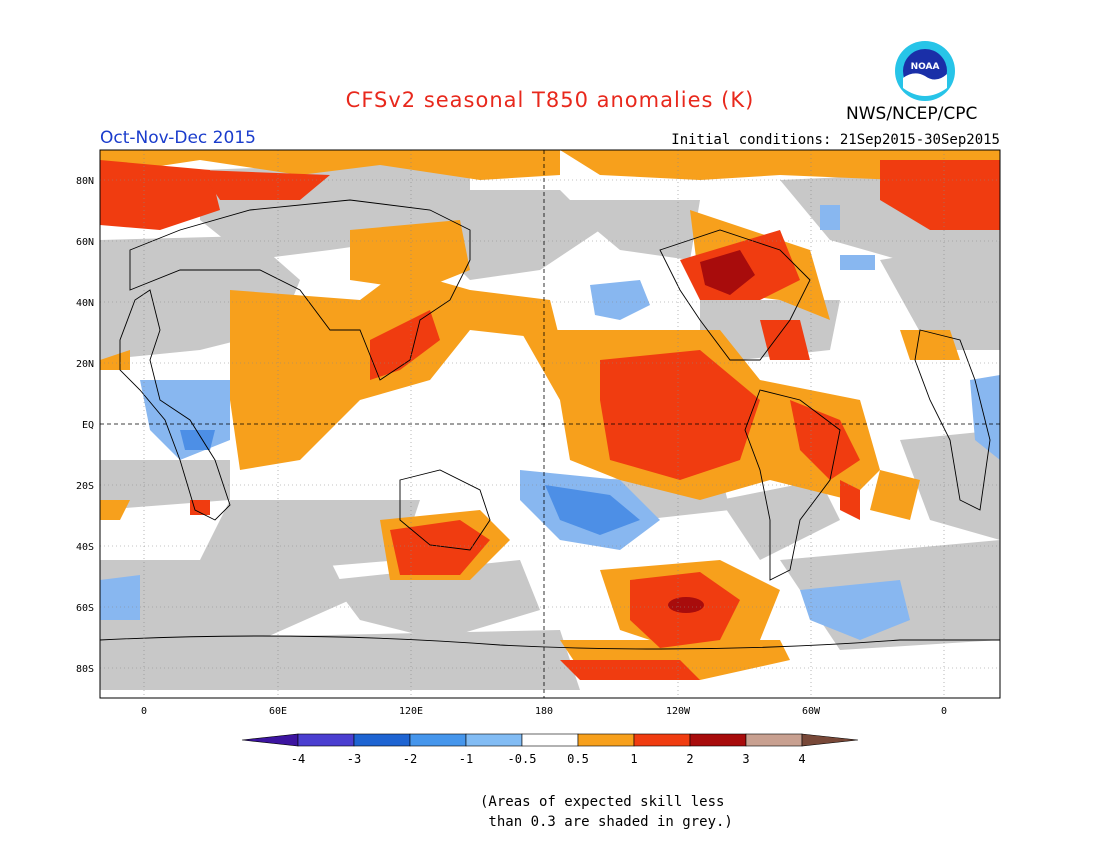 This screenshot has width=1100, height=850. Describe the element at coordinates (835, 140) in the screenshot. I see `initial-conditions: Initial conditions: 21Sep2015-30Sep2015` at that location.